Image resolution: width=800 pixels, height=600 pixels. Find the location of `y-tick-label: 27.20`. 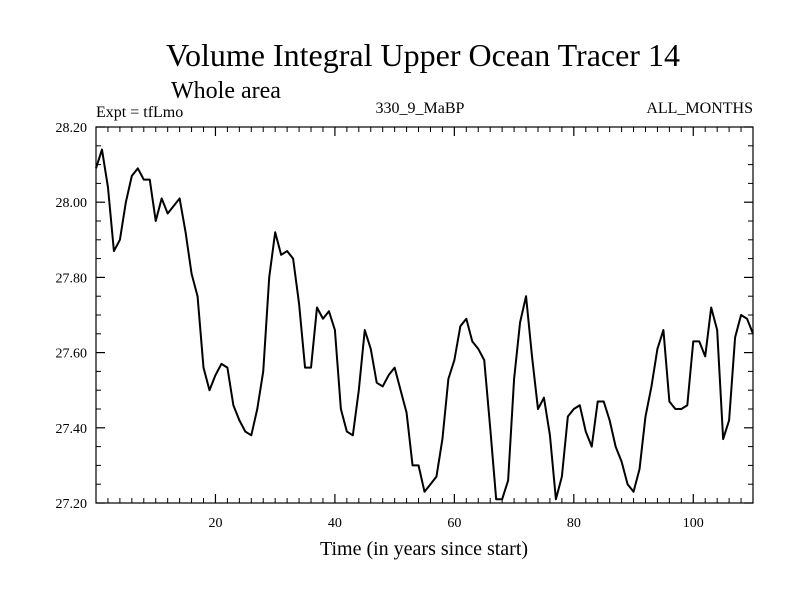

y-tick-label: 27.20 is located at coordinates (72, 504).